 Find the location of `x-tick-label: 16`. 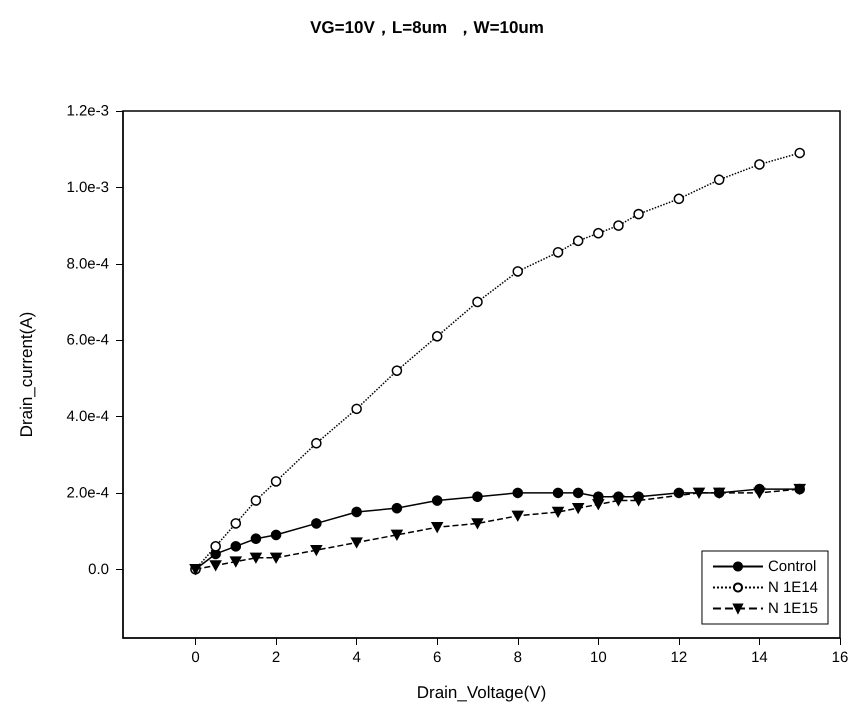

x-tick-label: 16 is located at coordinates (840, 657).